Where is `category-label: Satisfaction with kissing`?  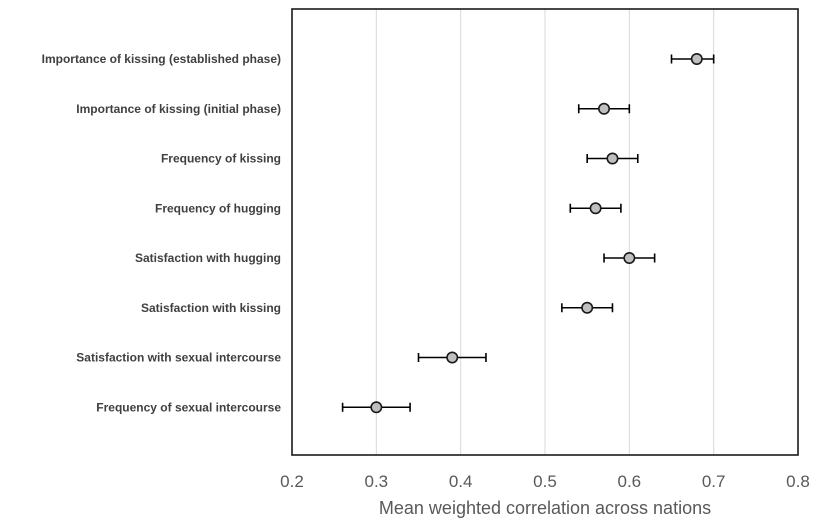 category-label: Satisfaction with kissing is located at coordinates (211, 308).